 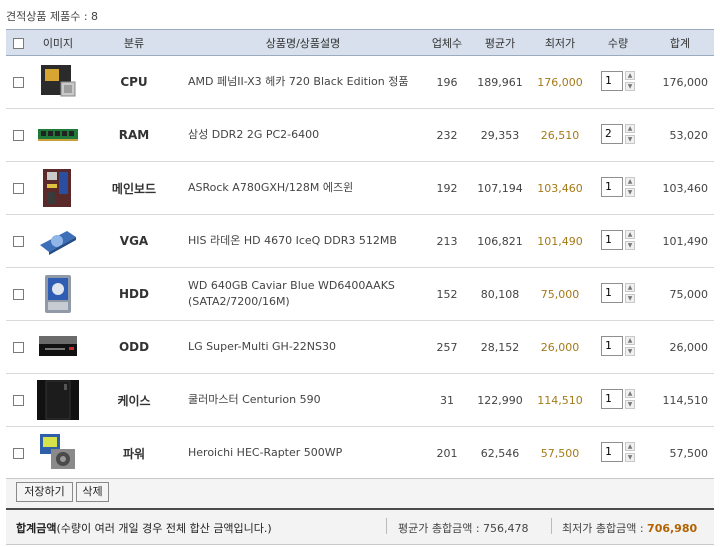 I want to click on product-name: Heroichi HEC-Rapter 500WP, so click(x=265, y=452).